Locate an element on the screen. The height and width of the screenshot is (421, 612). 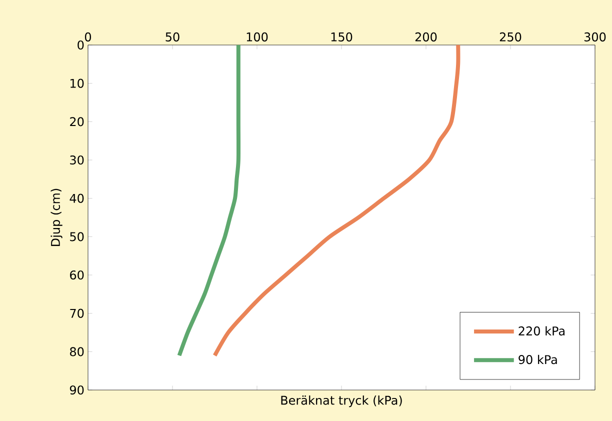
y-tick-label: 10 is located at coordinates (77, 83).